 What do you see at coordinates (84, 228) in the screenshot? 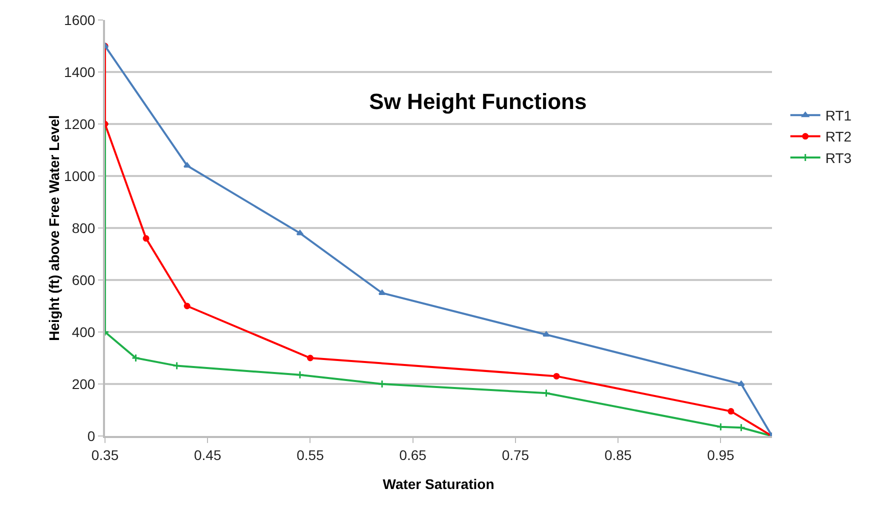
I see `y-tick-label: 800` at bounding box center [84, 228].